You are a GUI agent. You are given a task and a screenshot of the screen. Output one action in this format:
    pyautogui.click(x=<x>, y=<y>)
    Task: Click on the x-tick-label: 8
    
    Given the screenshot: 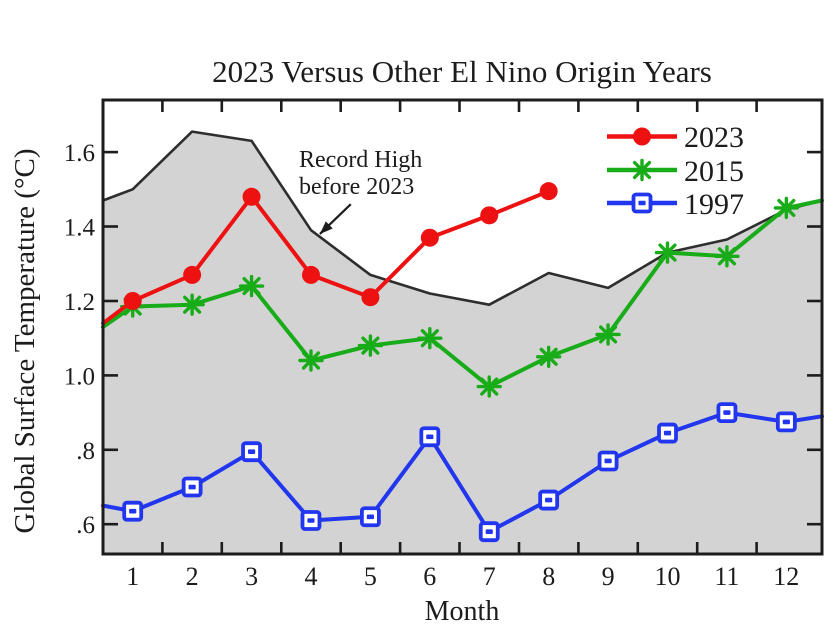 What is the action you would take?
    pyautogui.click(x=548, y=576)
    